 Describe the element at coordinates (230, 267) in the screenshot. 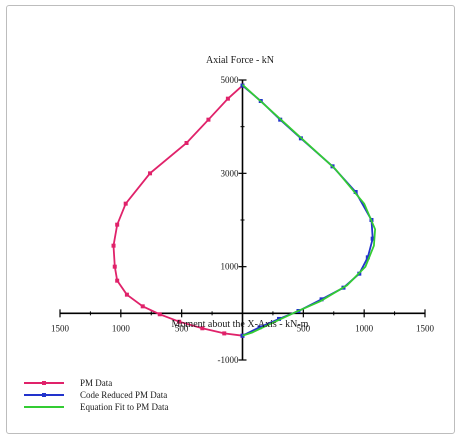

I see `y-tick-label: 1000` at that location.